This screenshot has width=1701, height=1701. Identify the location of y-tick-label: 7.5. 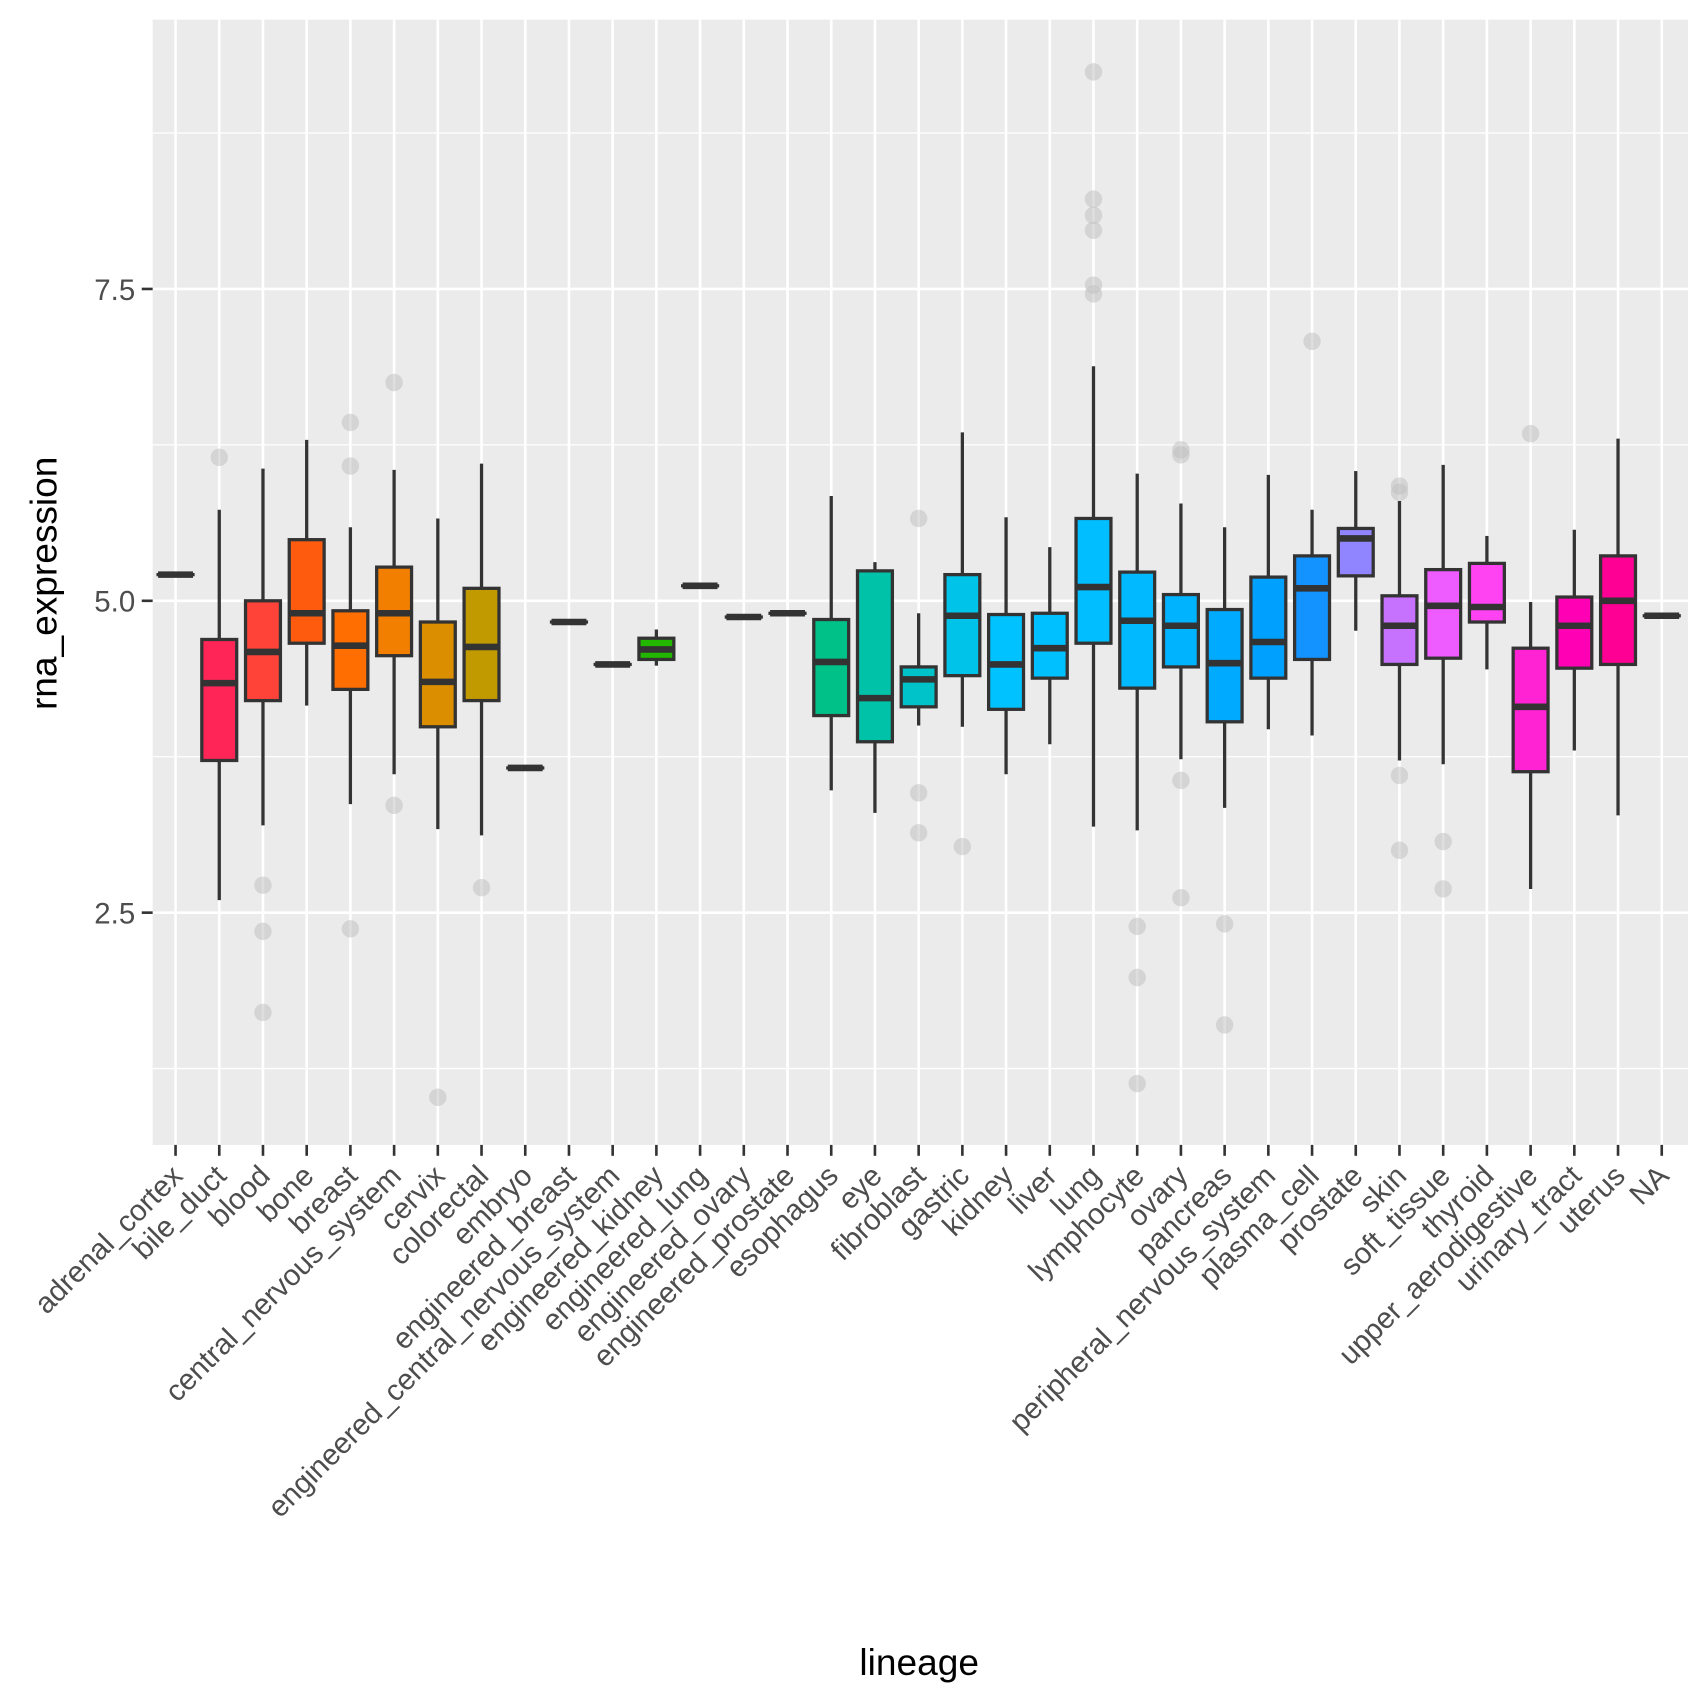
(114, 290).